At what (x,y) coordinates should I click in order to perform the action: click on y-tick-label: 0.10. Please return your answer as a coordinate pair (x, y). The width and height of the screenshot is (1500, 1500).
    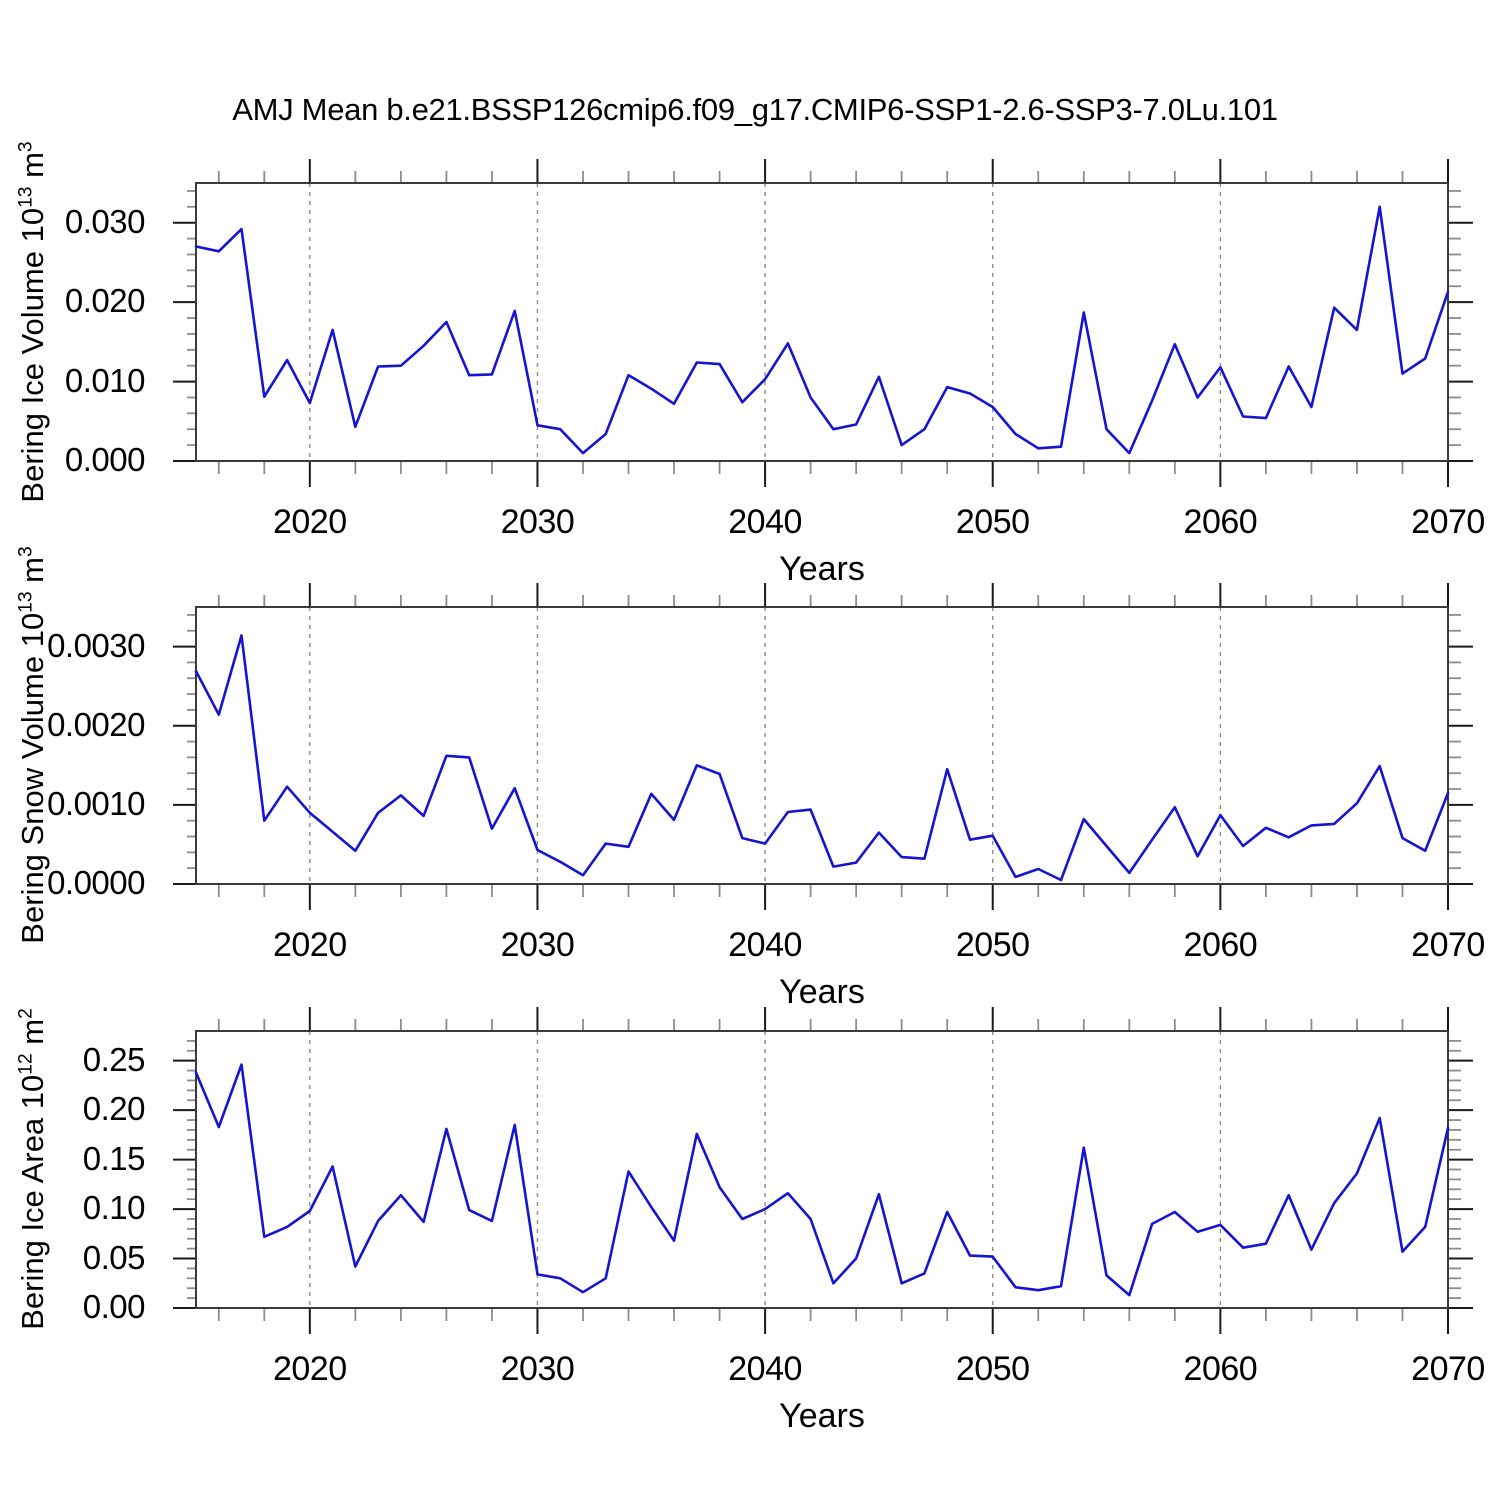
    Looking at the image, I should click on (114, 1208).